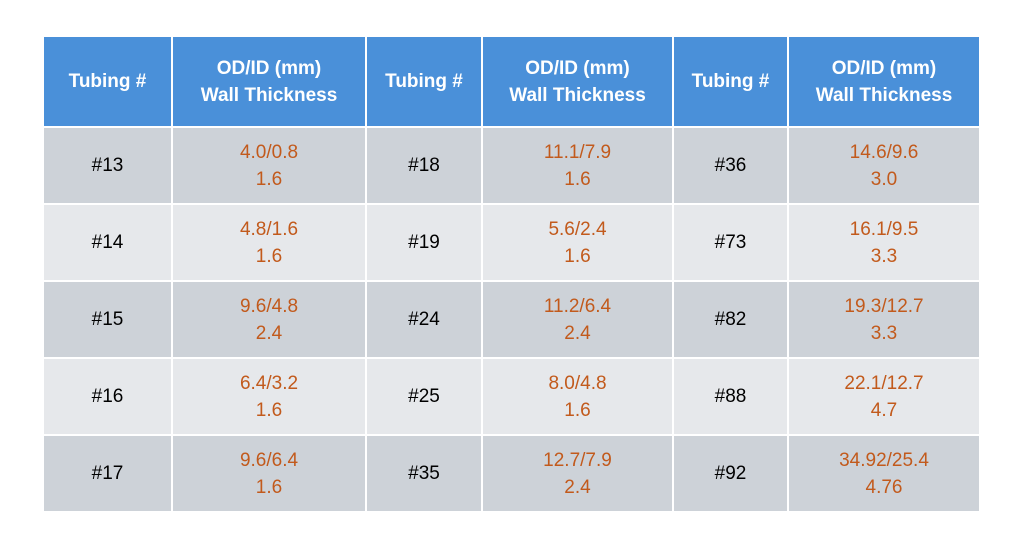  Describe the element at coordinates (577, 460) in the screenshot. I see `od-id-value: 12.7/7.9` at that location.